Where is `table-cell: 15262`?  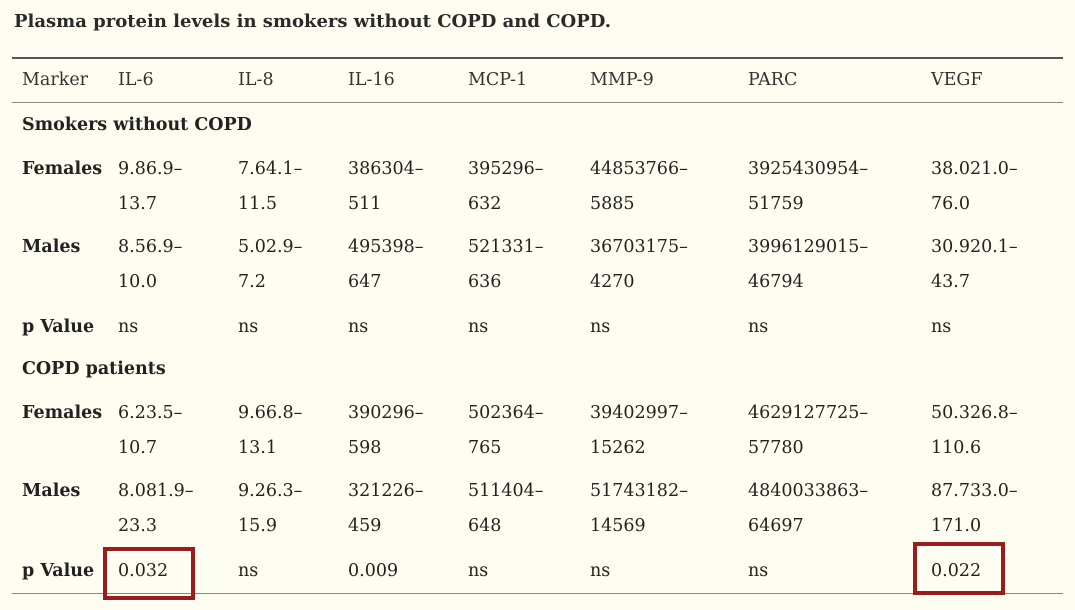 table-cell: 15262 is located at coordinates (618, 448).